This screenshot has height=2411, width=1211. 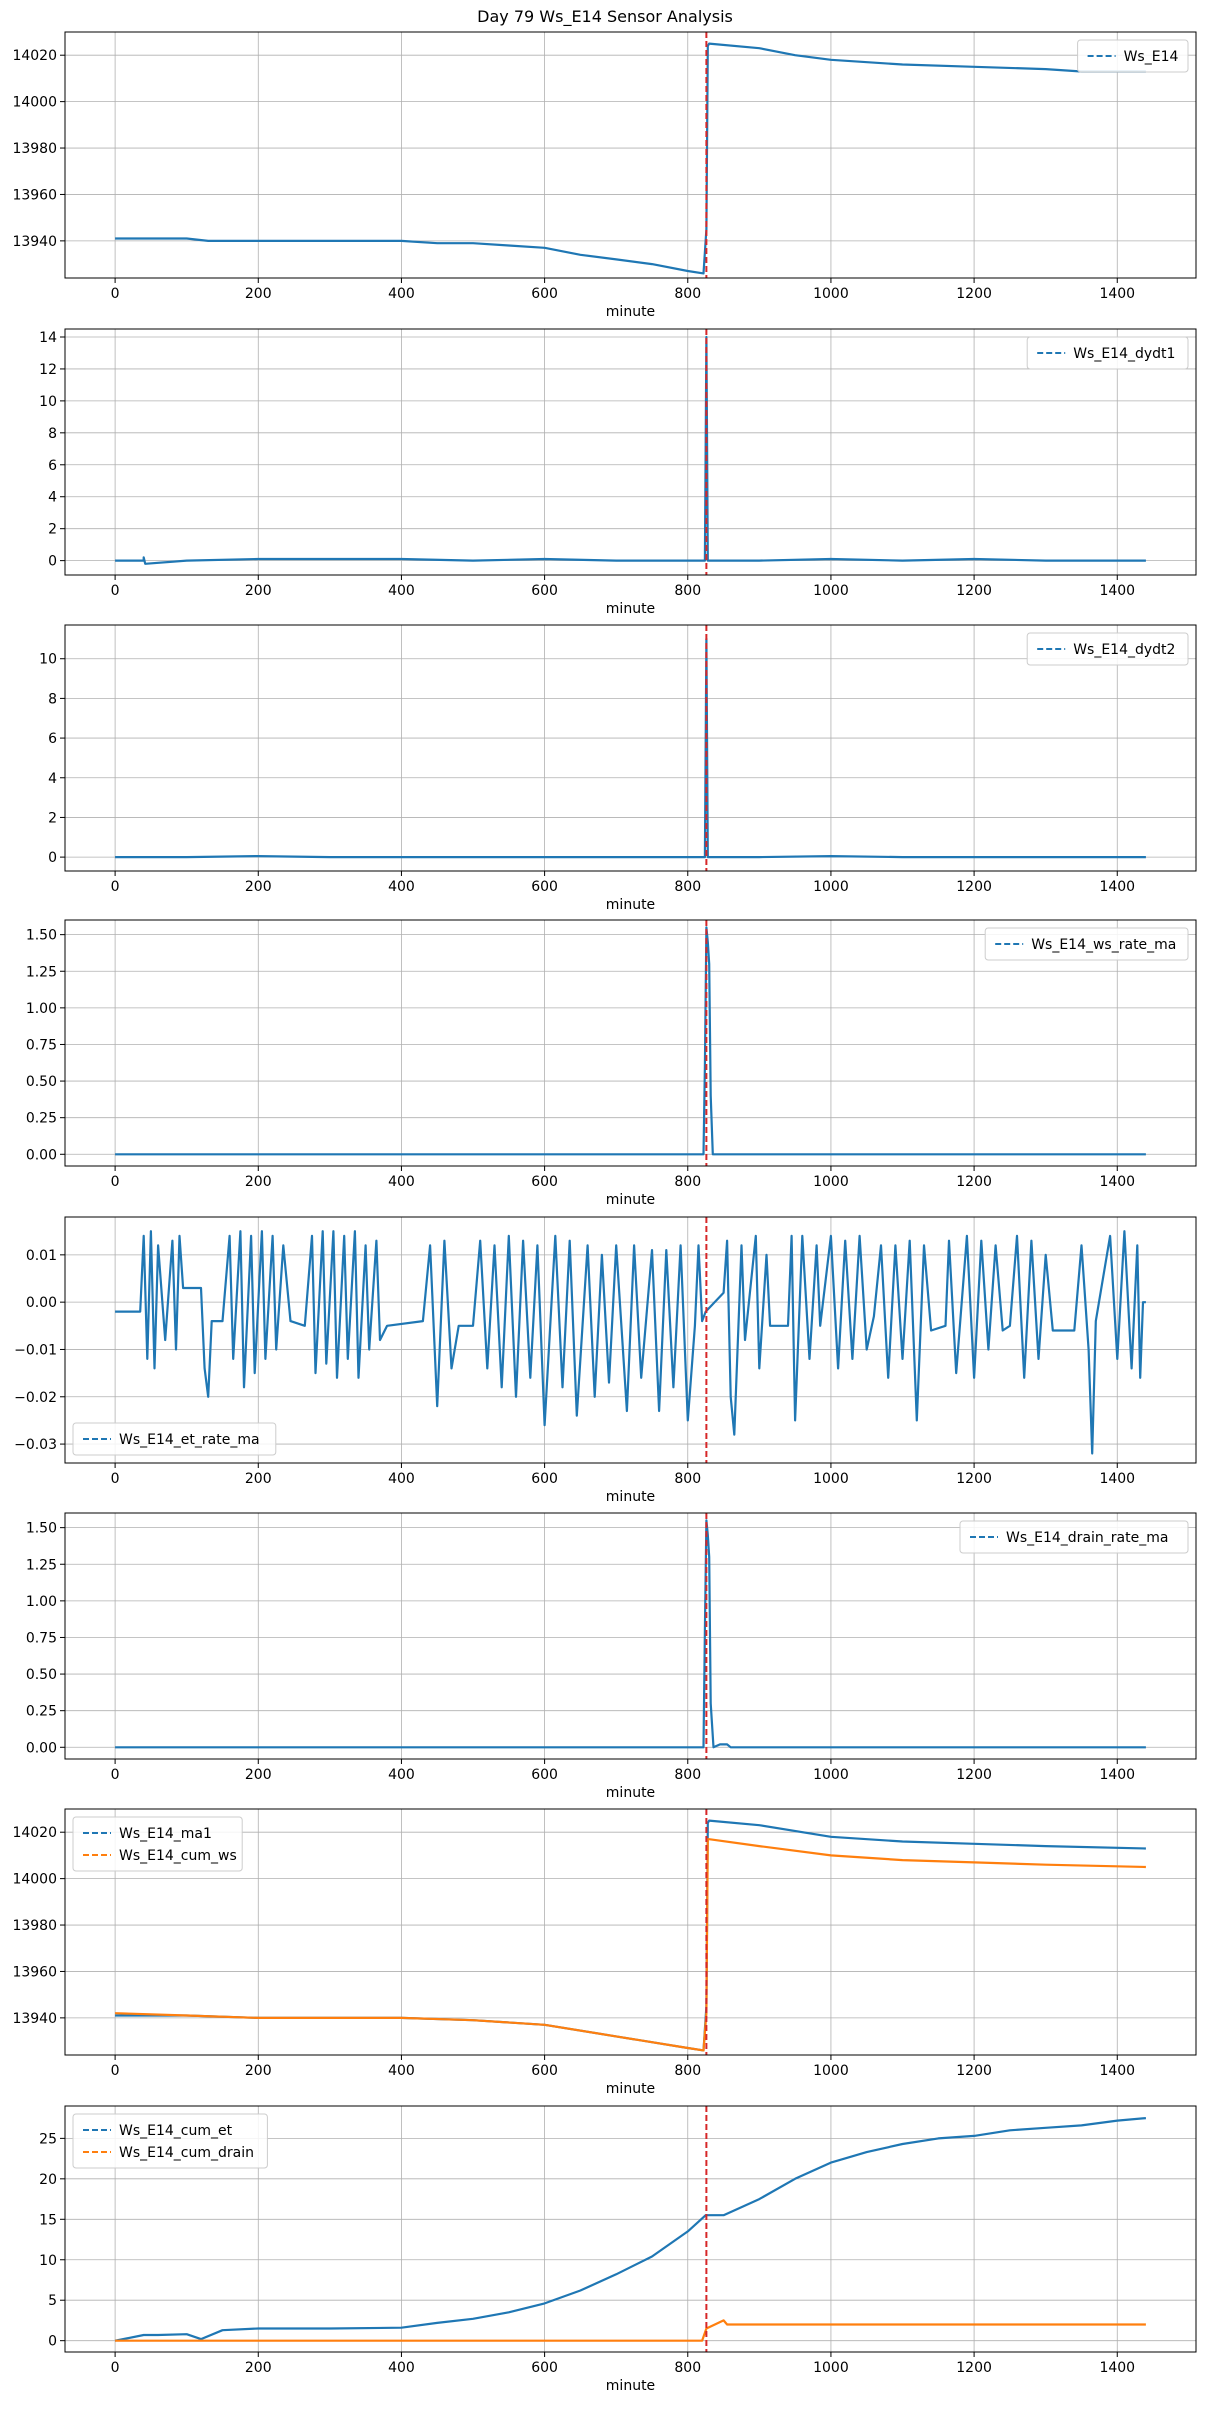 What do you see at coordinates (41, 1675) in the screenshot?
I see `y-tick-label: 0.50` at bounding box center [41, 1675].